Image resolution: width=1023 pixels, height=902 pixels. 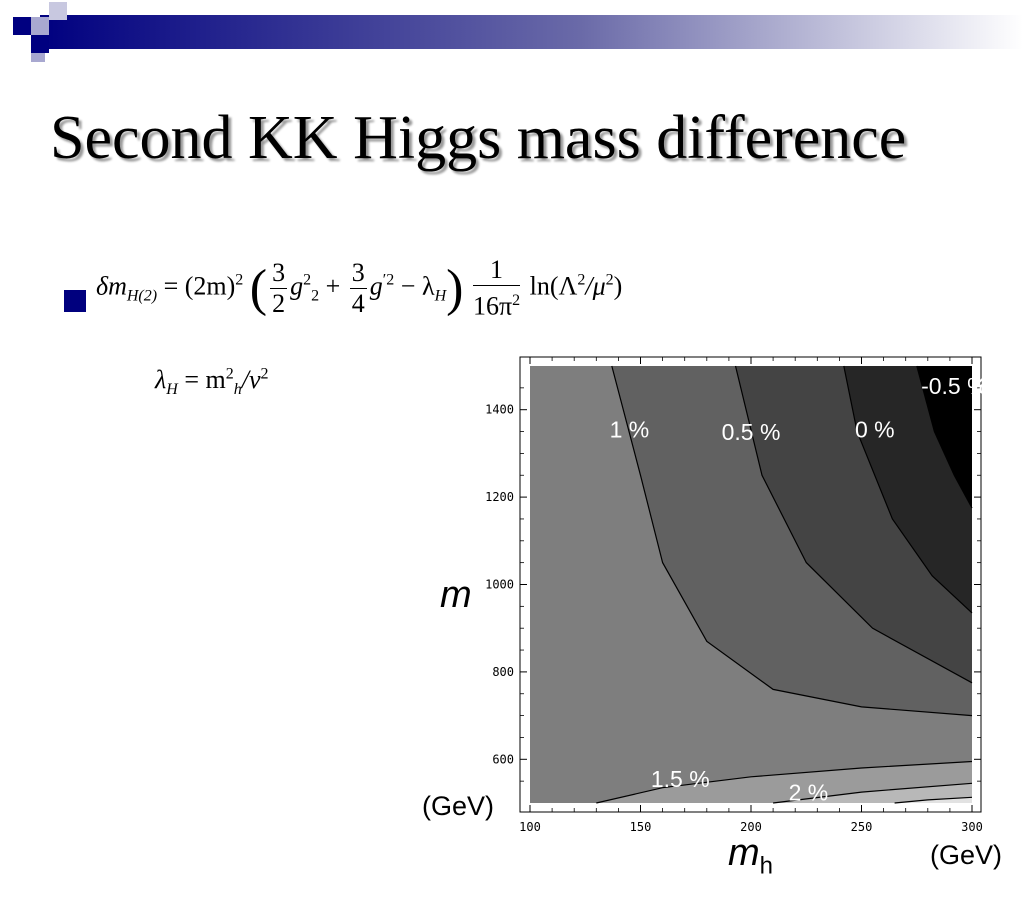 What do you see at coordinates (251, 379) in the screenshot?
I see `lambda-rest: /v` at bounding box center [251, 379].